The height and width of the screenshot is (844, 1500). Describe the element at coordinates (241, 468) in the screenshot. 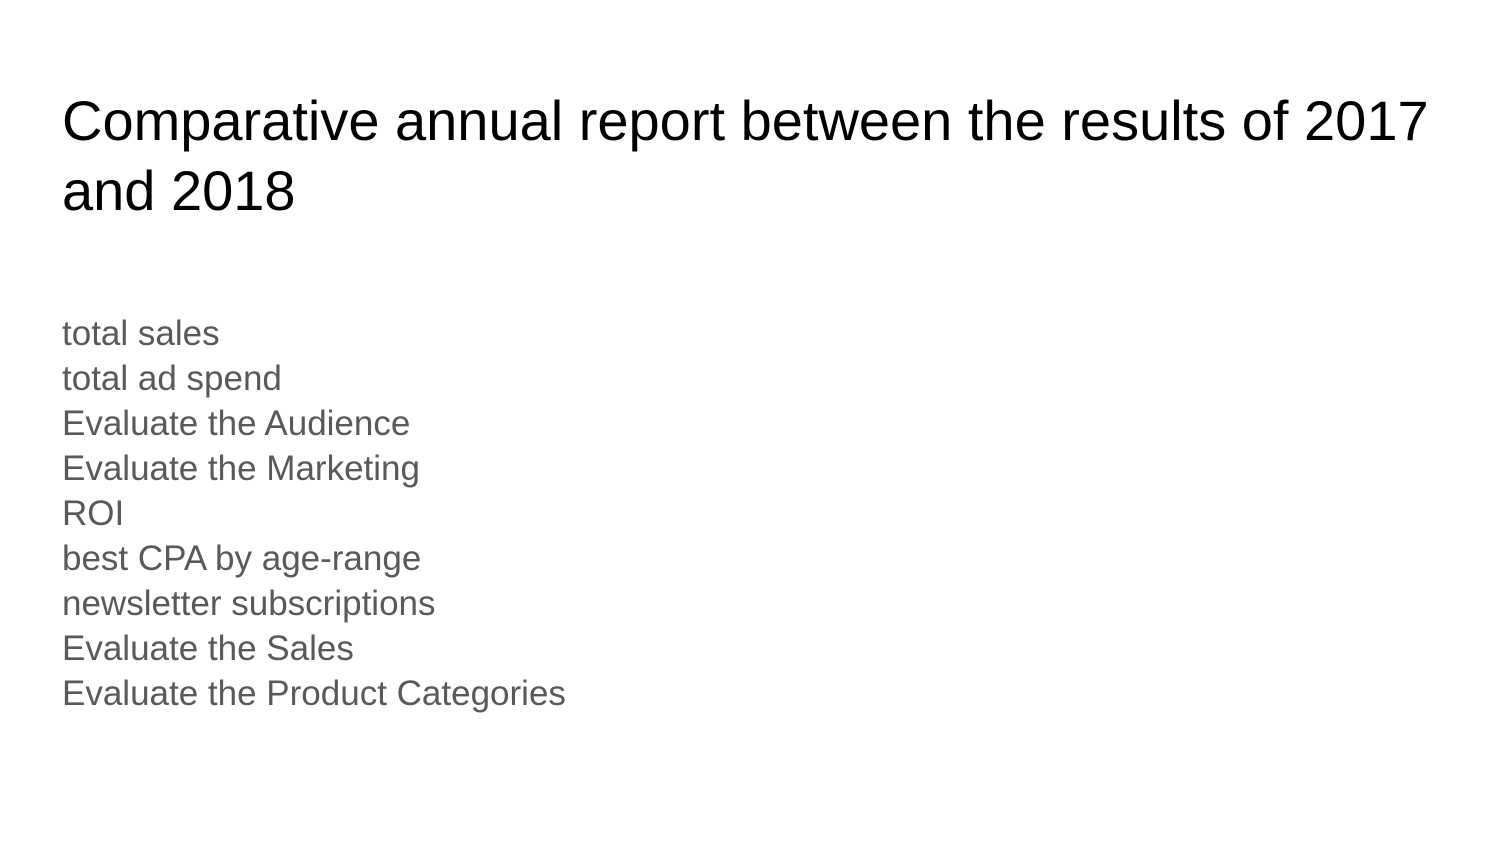

I see `list-item-evaluate-marketing: Evaluate the Marketing` at that location.